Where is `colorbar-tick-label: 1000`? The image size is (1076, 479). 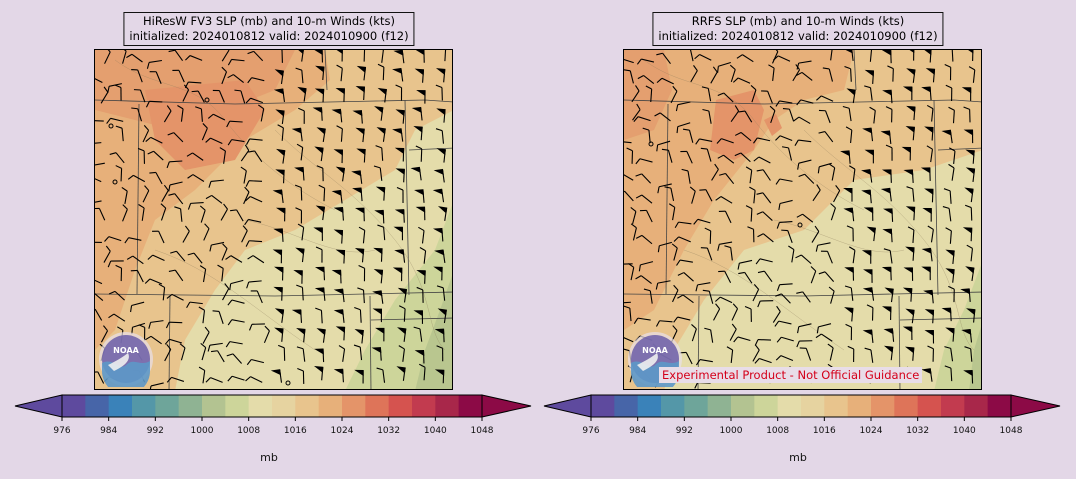 colorbar-tick-label: 1000 is located at coordinates (731, 431).